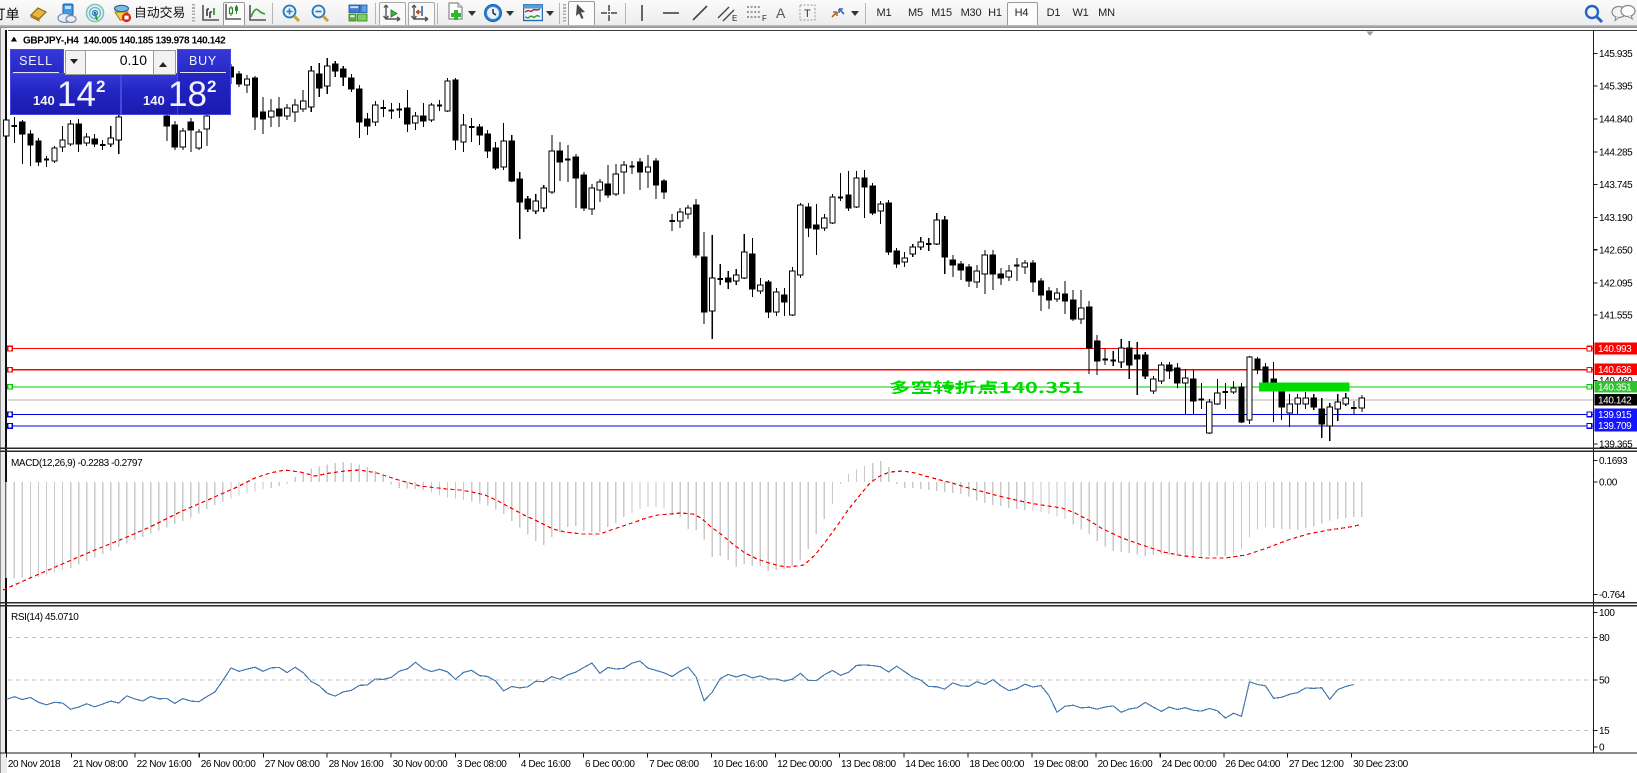 Image resolution: width=1637 pixels, height=773 pixels. What do you see at coordinates (1615, 387) in the screenshot?
I see `svg-text: 140.351` at bounding box center [1615, 387].